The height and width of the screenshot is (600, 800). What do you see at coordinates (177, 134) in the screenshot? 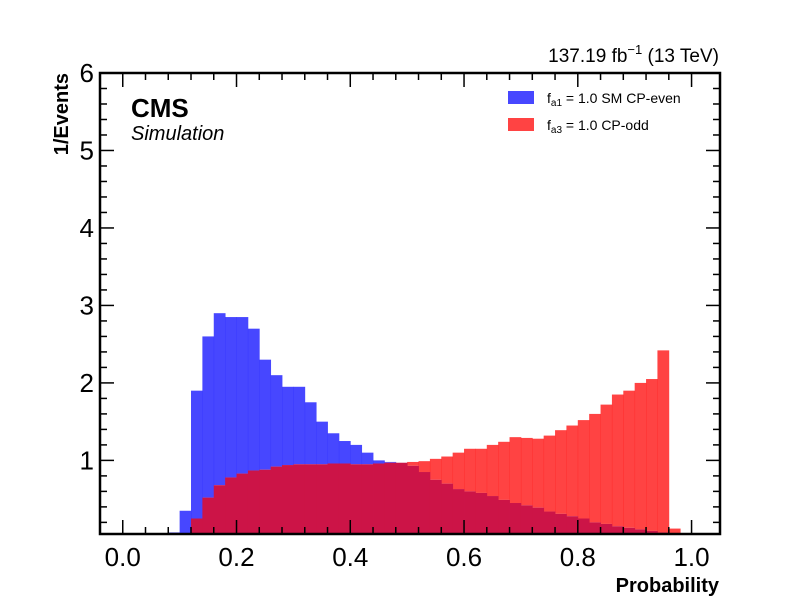
I see `simulation-label: Simulation` at bounding box center [177, 134].